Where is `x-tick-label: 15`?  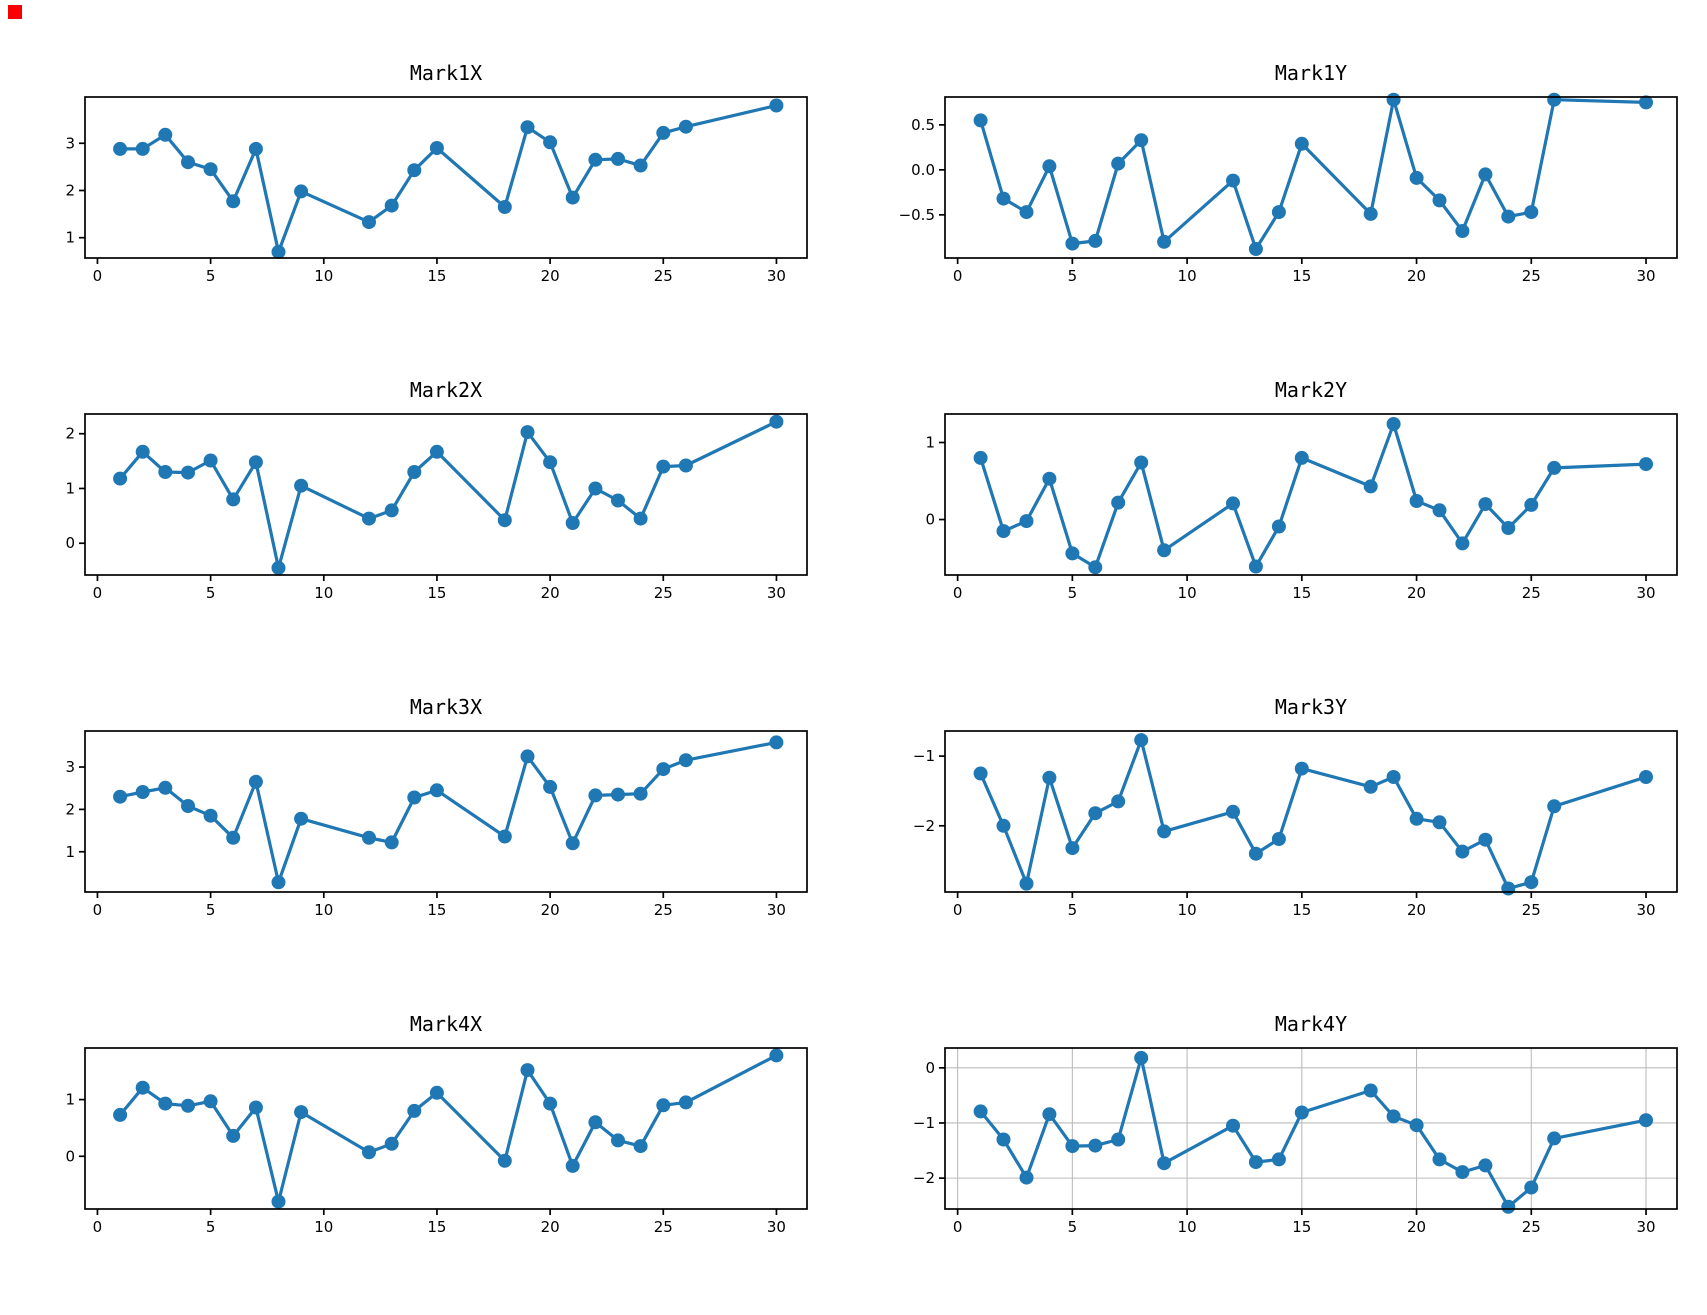
x-tick-label: 15 is located at coordinates (1301, 910).